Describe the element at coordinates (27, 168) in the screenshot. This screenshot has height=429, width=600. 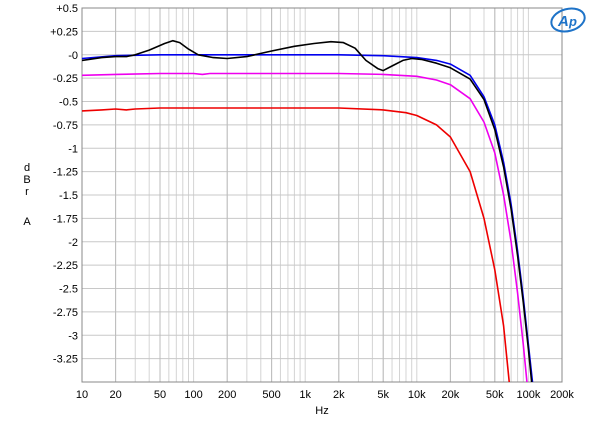
I see `y-axis-label-char: d` at that location.